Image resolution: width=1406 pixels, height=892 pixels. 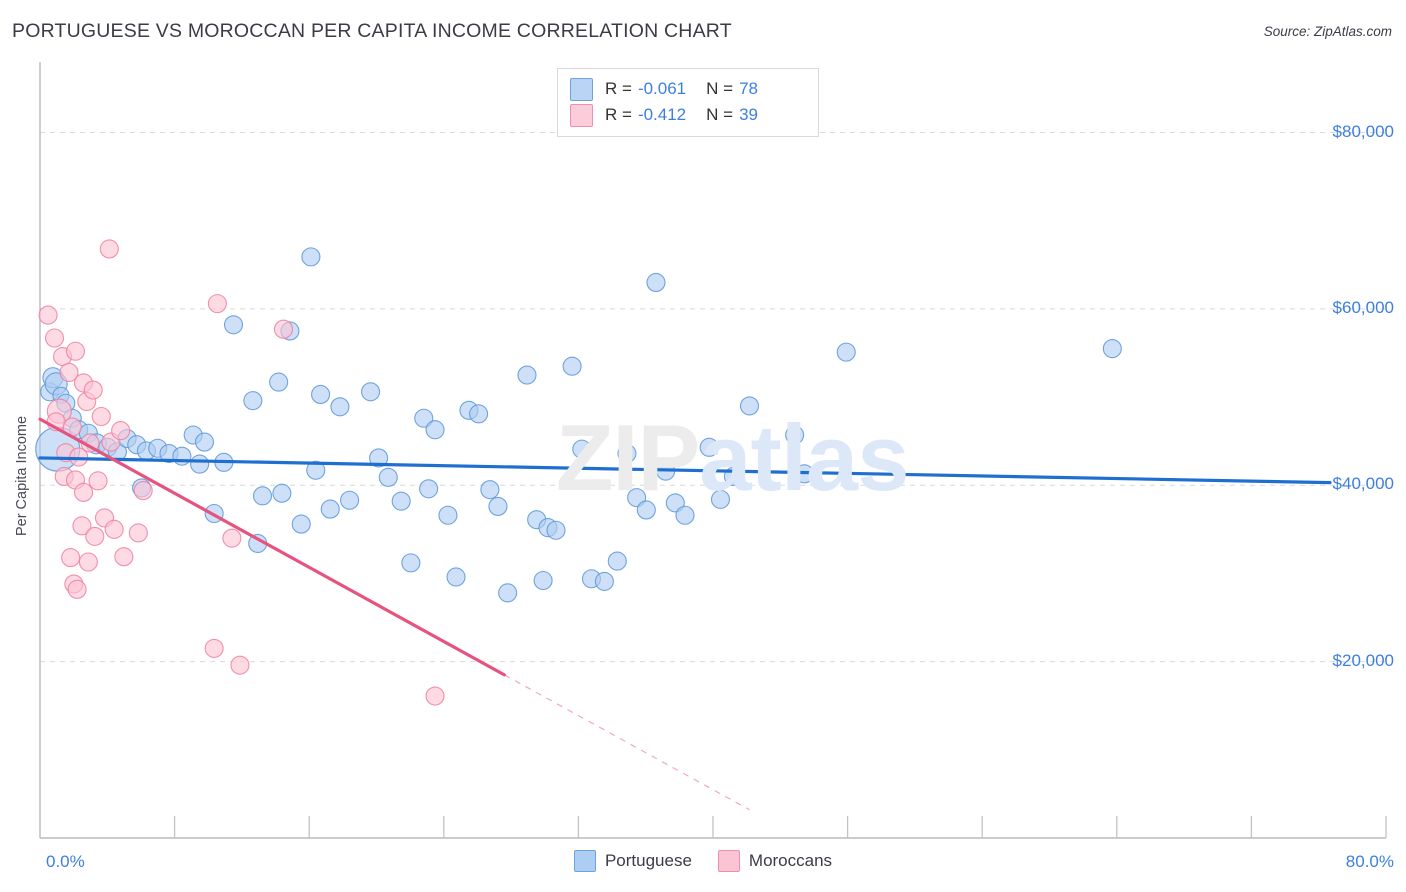 I want to click on correlation-row-portuguese: R = -0.061 N = 78, so click(x=688, y=89).